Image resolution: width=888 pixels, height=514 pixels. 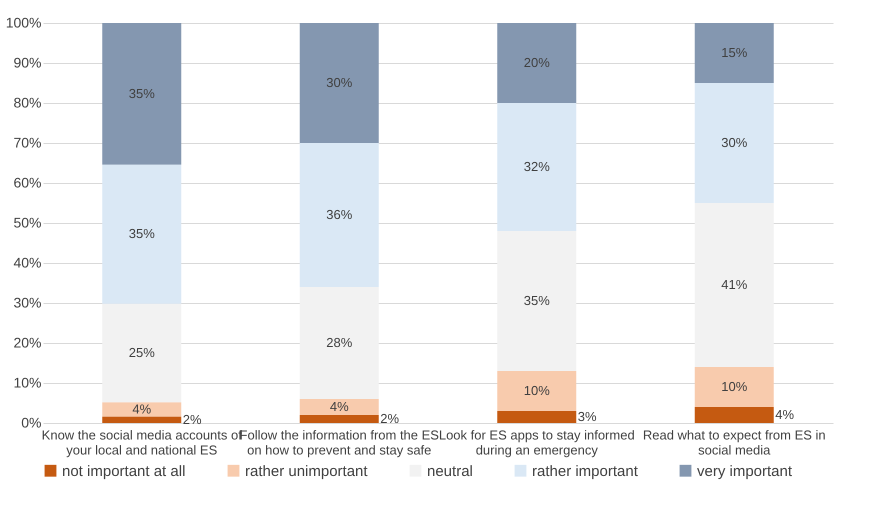 I want to click on y-tick-label: 80%, so click(x=27, y=102).